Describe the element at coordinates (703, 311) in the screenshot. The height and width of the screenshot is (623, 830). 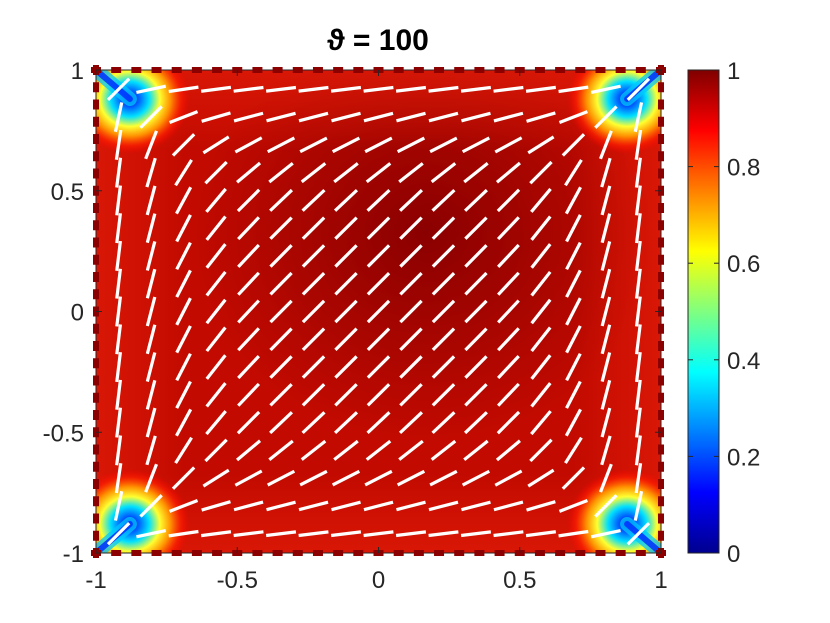
I see `colorbar` at that location.